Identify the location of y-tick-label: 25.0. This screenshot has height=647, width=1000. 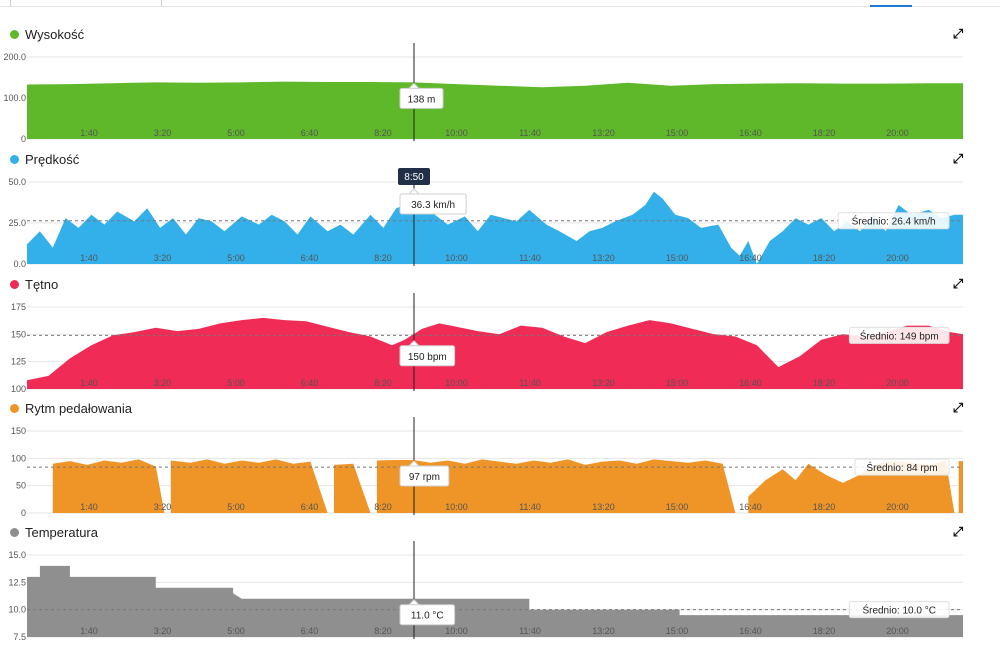
(17, 223).